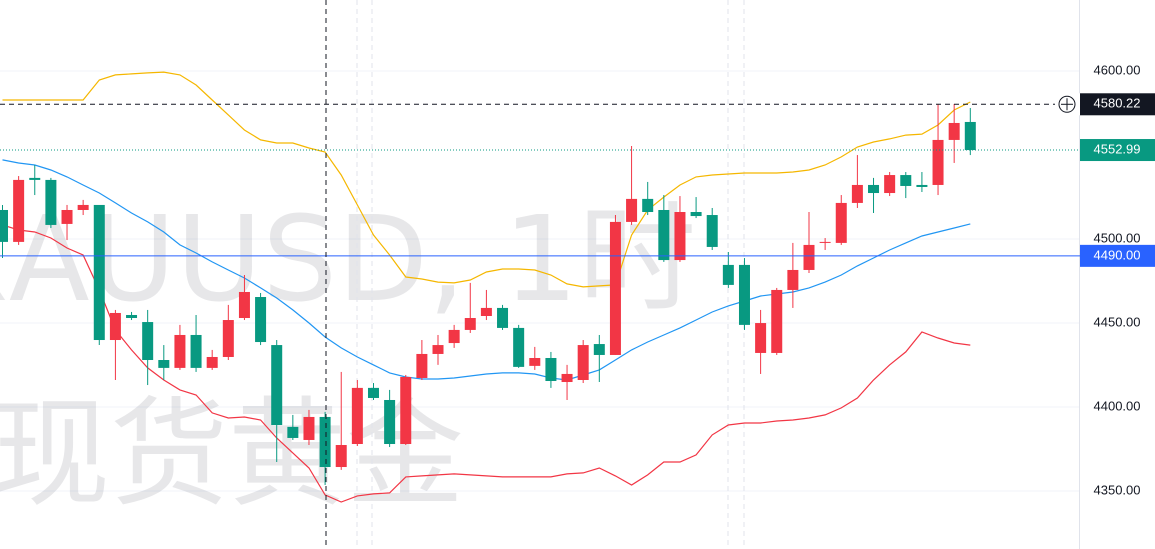 The width and height of the screenshot is (1155, 549). I want to click on price-label: 4580.22, so click(1117, 103).